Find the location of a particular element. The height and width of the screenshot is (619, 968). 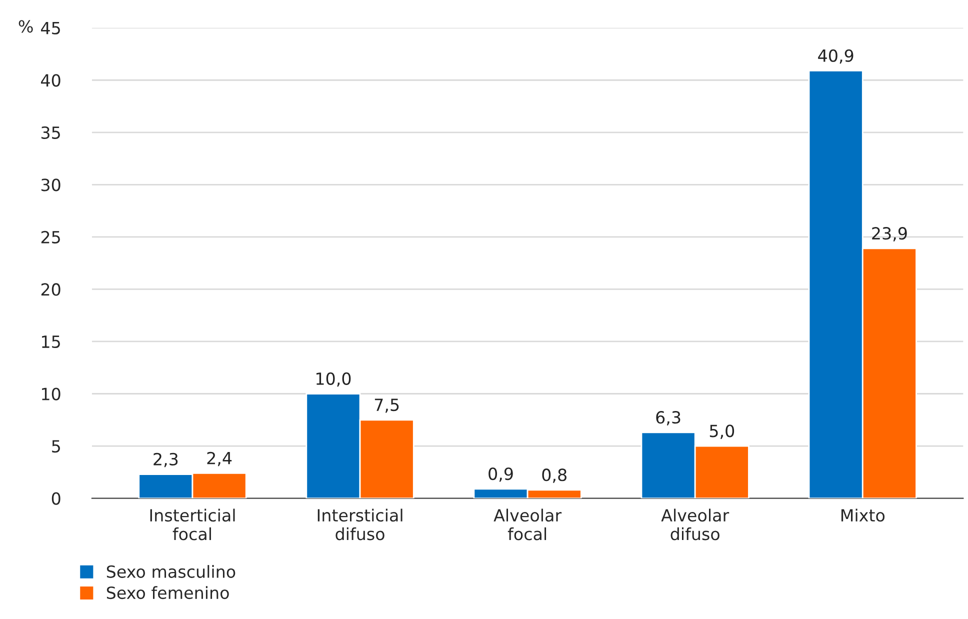

data-label: 40,9 is located at coordinates (836, 56).